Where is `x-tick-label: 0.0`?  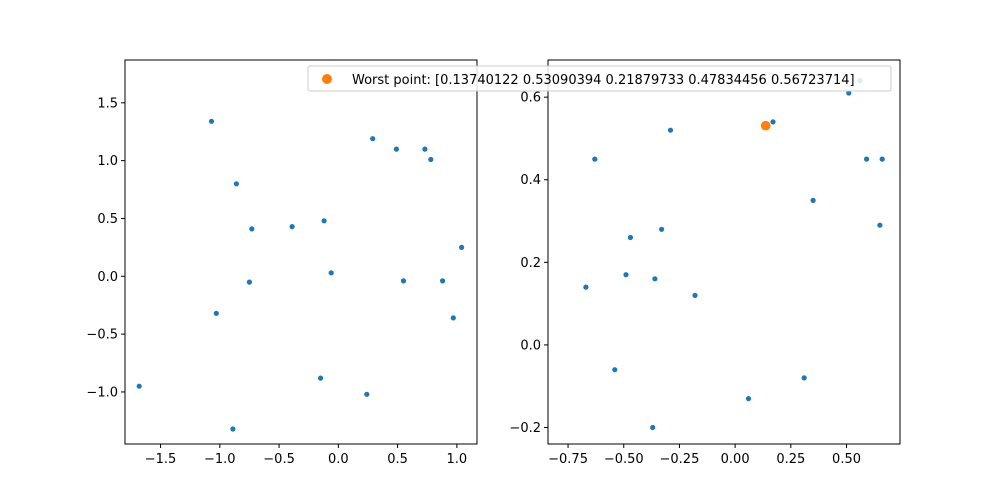 x-tick-label: 0.0 is located at coordinates (338, 459).